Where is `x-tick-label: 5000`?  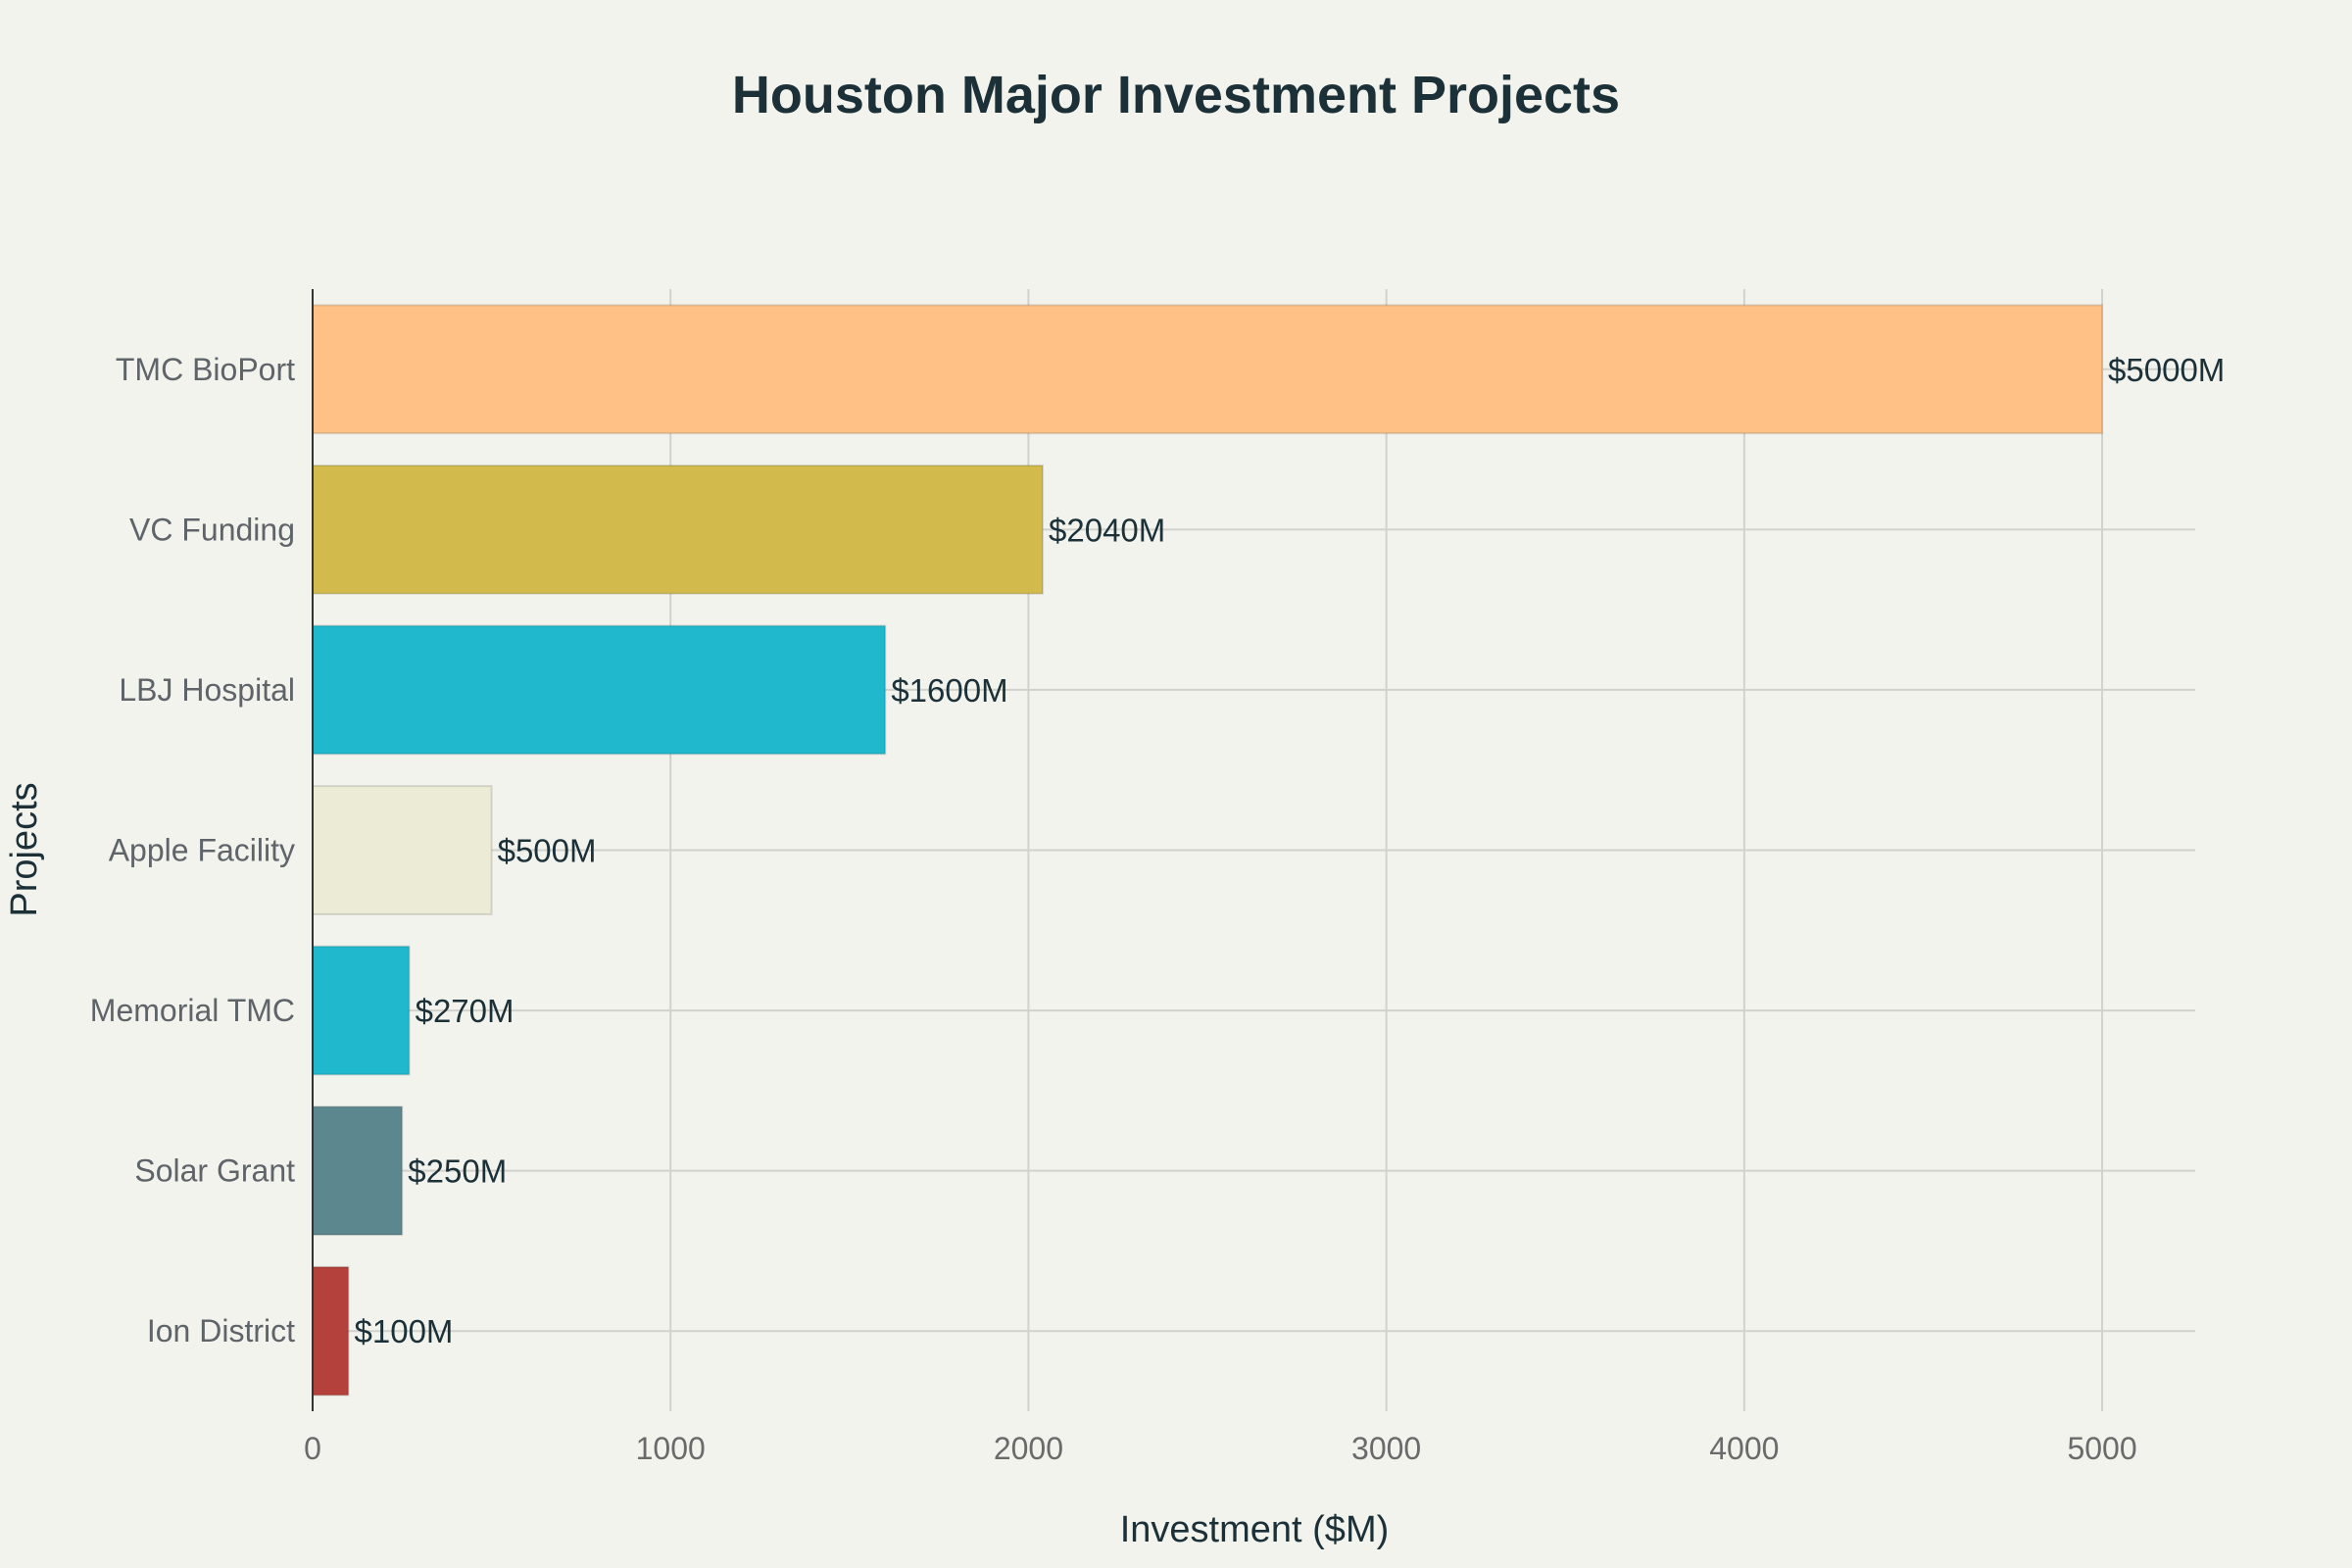
x-tick-label: 5000 is located at coordinates (2101, 1448).